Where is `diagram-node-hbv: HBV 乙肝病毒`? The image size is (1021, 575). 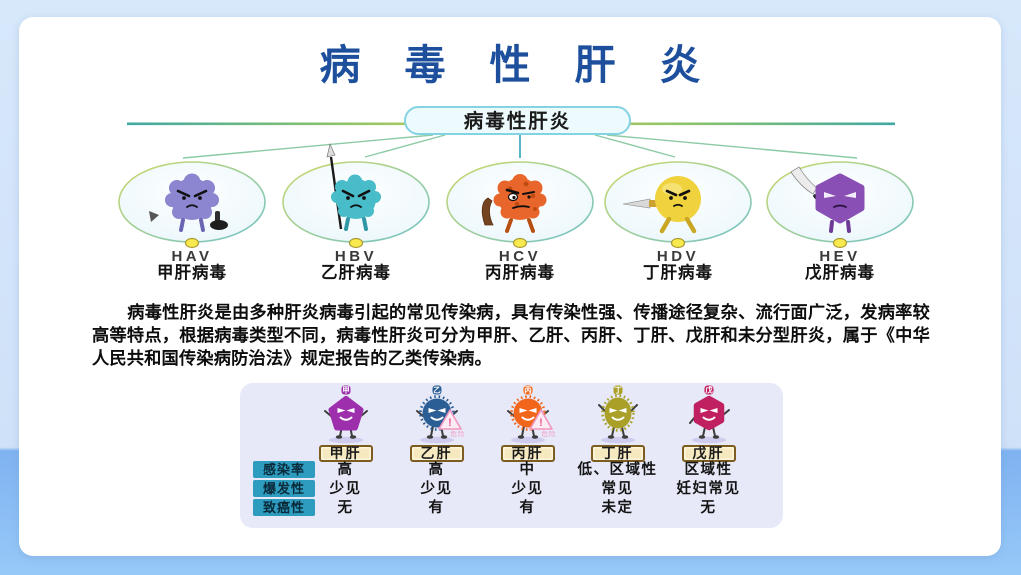
diagram-node-hbv: HBV 乙肝病毒 is located at coordinates (356, 212).